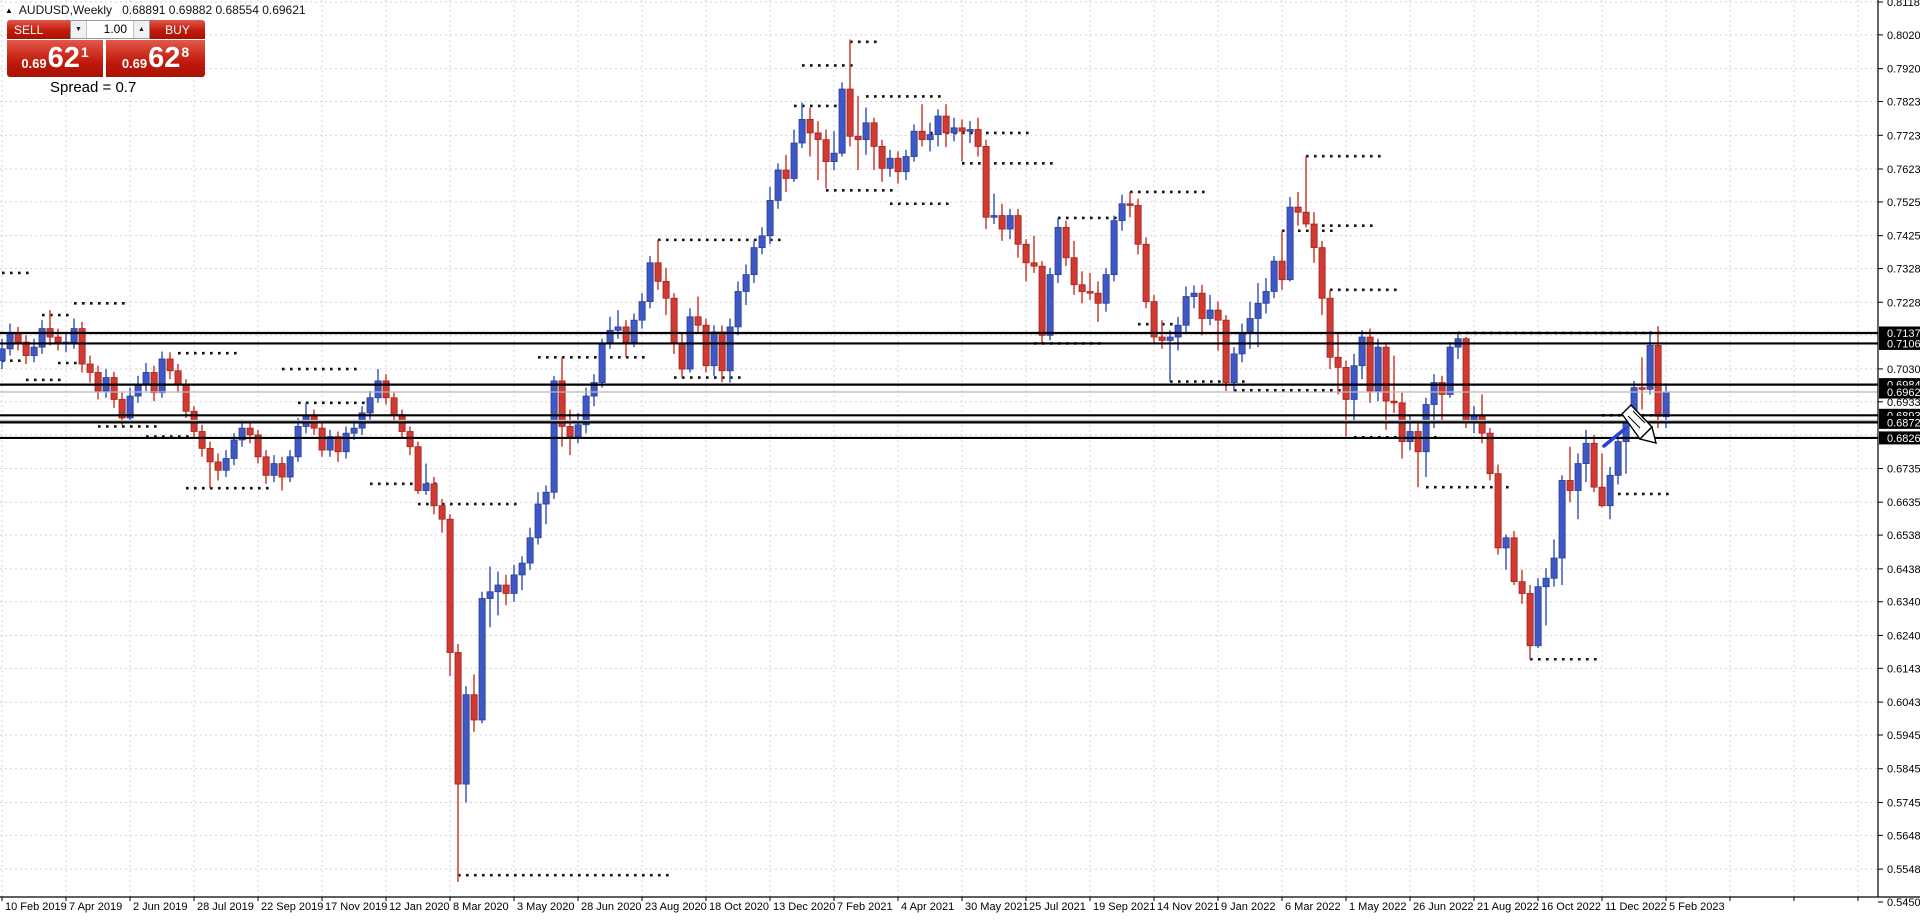  I want to click on date-axis-label: 10 Feb 2019, so click(36, 907).